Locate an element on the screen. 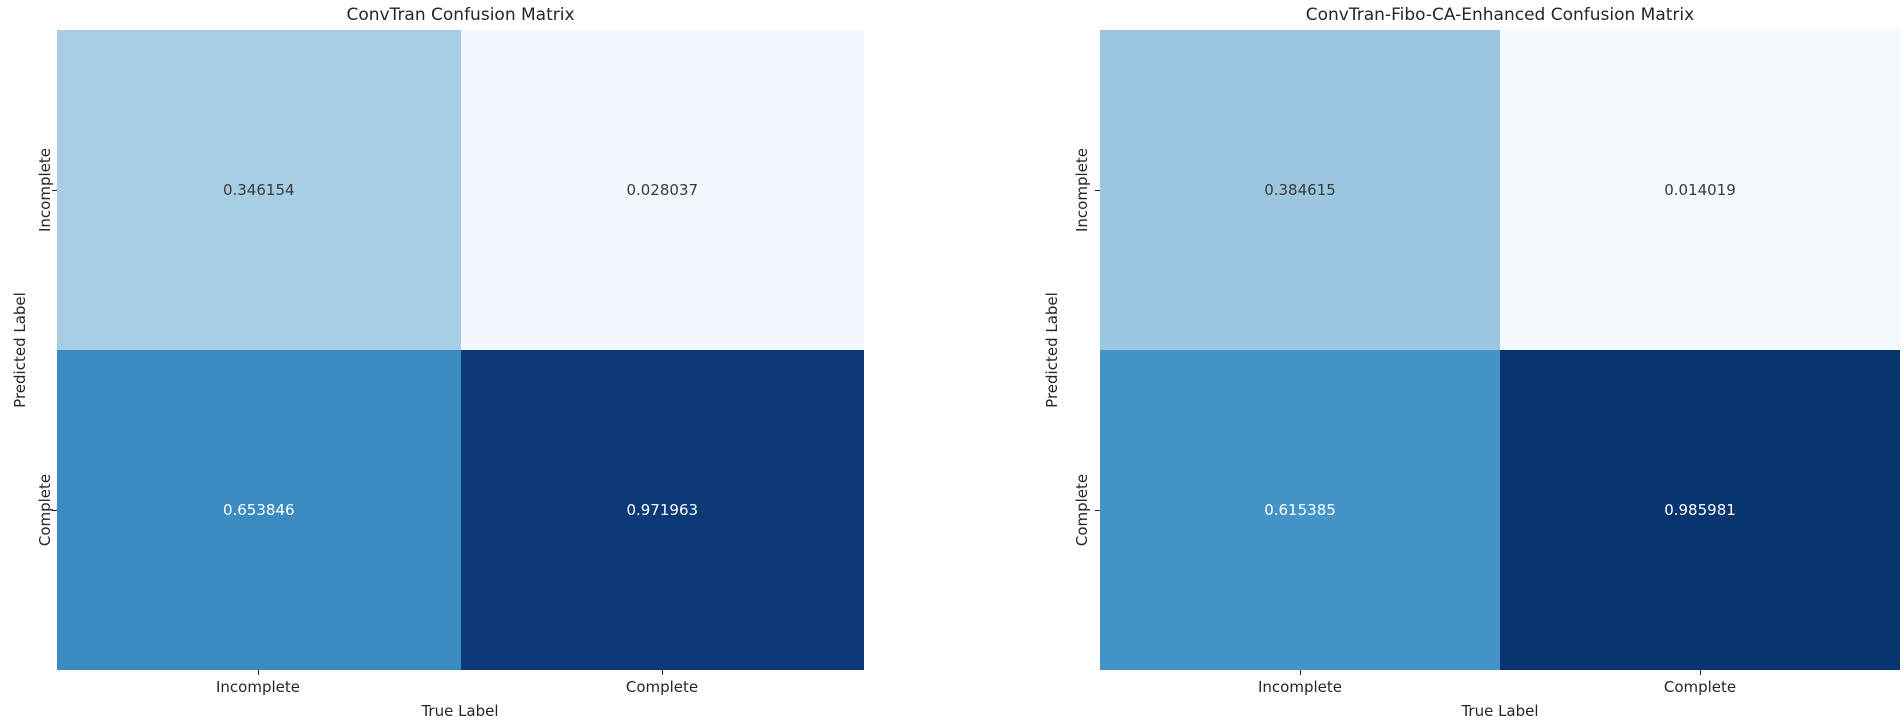  cell-value: 0.028037 is located at coordinates (662, 190).